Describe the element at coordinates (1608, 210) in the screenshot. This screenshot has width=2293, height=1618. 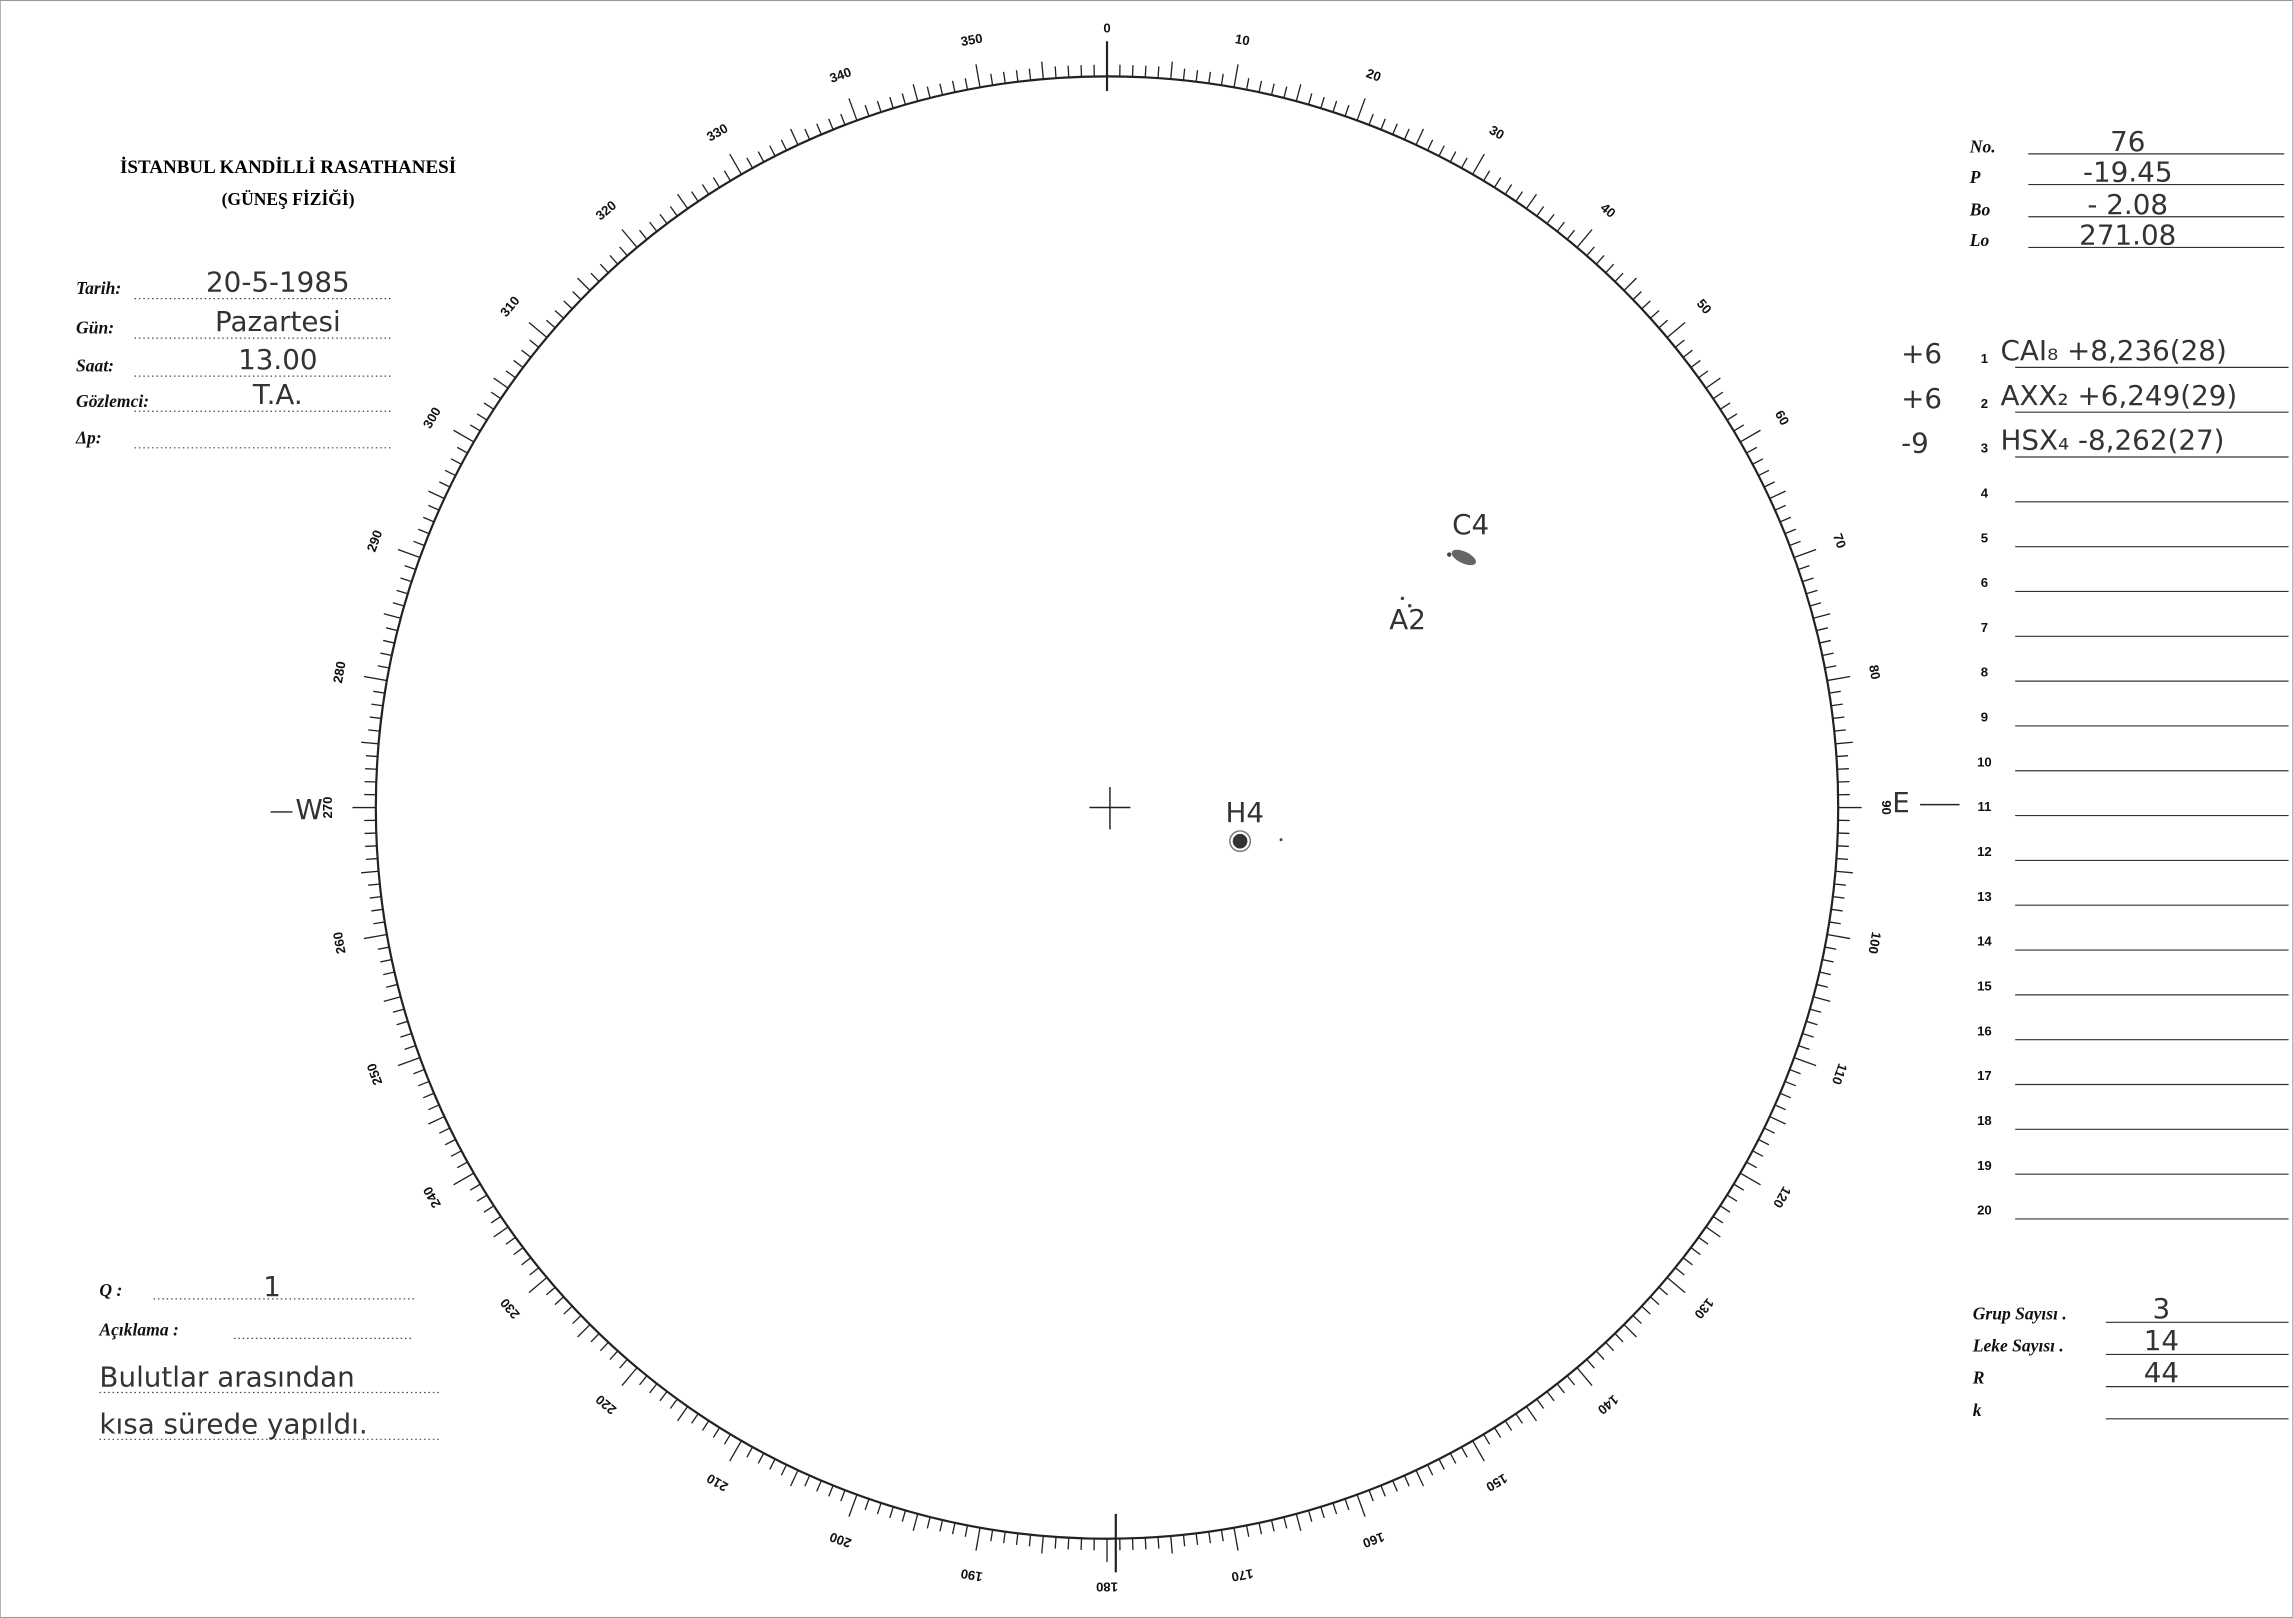
I see `dial-label: 40` at that location.